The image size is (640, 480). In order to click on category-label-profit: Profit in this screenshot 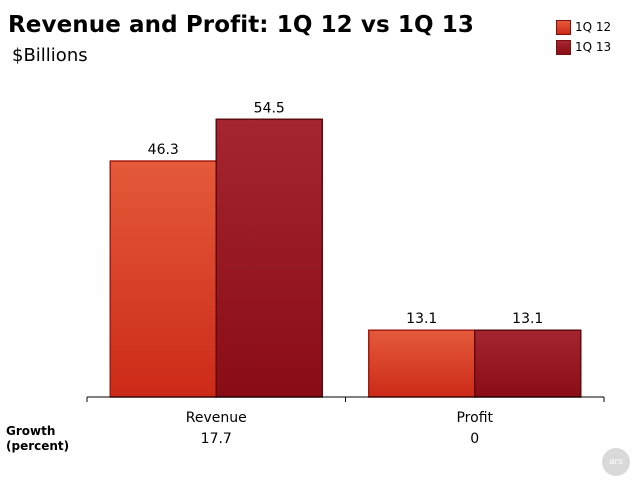, I will do `click(474, 418)`.